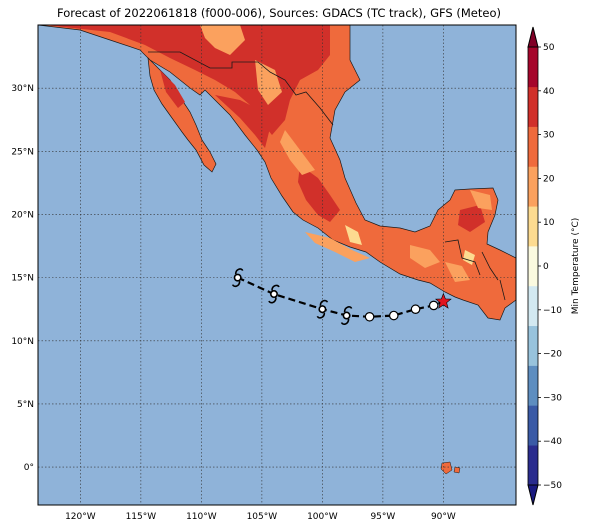 The image size is (592, 529). Describe the element at coordinates (22, 215) in the screenshot. I see `lat-tick-label: 20°N` at that location.